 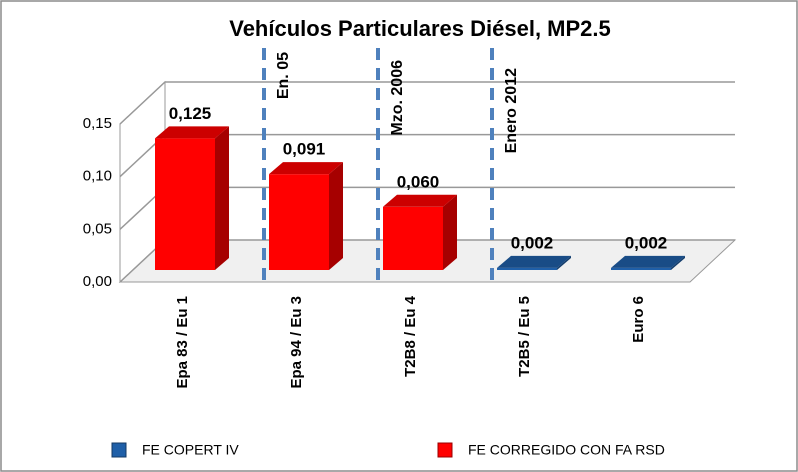 What do you see at coordinates (190, 113) in the screenshot?
I see `data-label: 0,125` at bounding box center [190, 113].